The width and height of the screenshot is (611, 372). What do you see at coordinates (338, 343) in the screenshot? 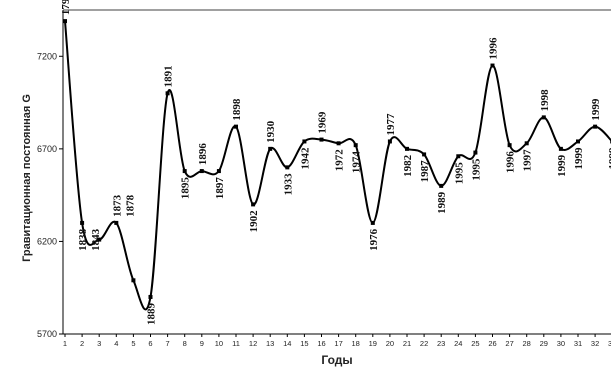
I see `x-tick-label: 17` at bounding box center [338, 343].